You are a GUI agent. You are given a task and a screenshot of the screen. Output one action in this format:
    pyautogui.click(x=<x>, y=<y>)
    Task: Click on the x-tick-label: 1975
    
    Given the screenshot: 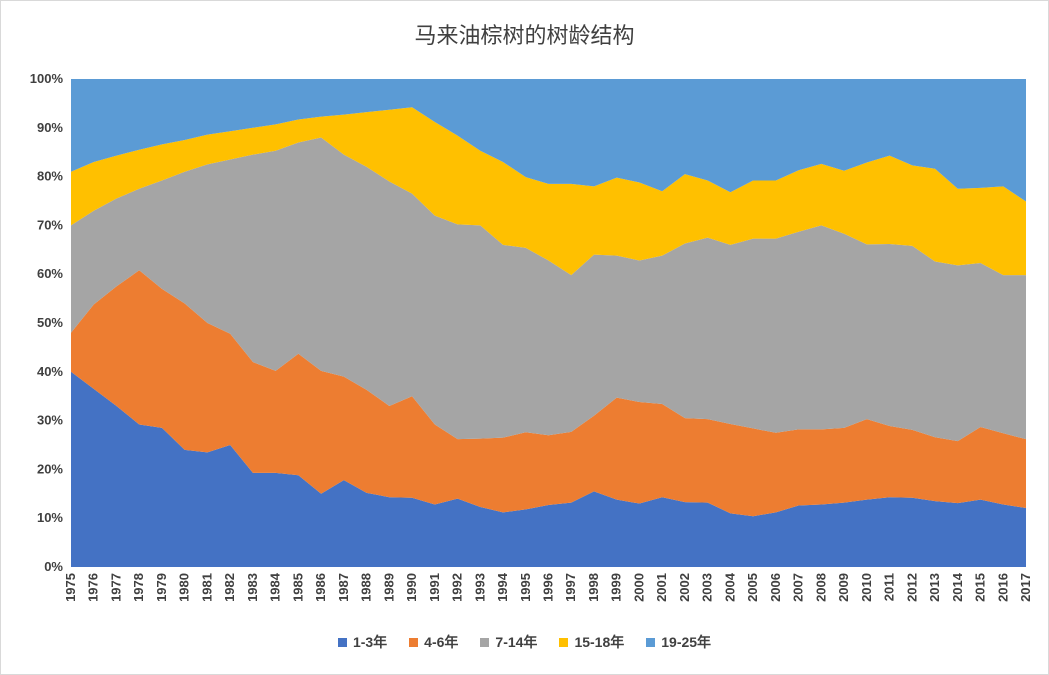 What is the action you would take?
    pyautogui.click(x=70, y=587)
    